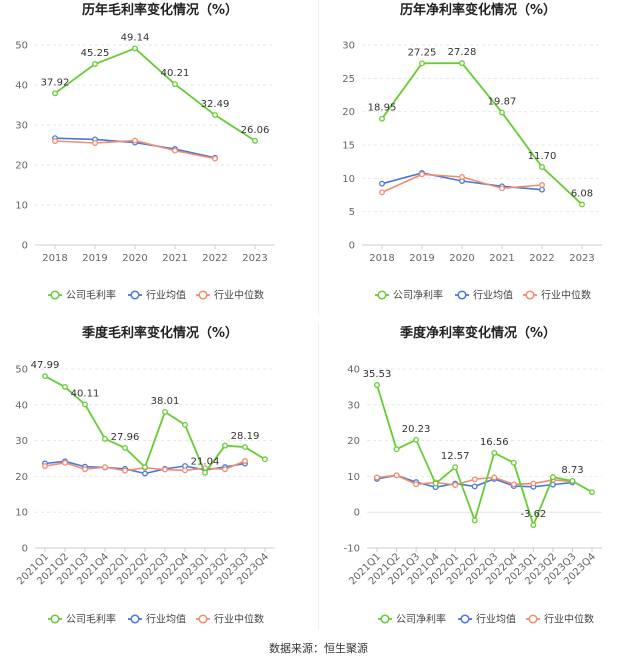 The image size is (637, 668). I want to click on data-label: 6.08, so click(582, 193).